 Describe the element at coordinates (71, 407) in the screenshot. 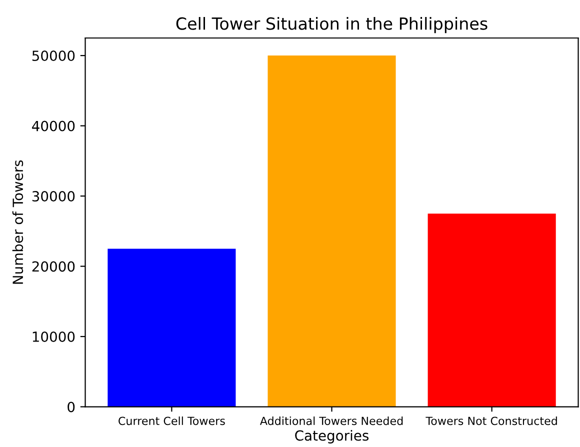

I see `y-tick-label: 0` at that location.